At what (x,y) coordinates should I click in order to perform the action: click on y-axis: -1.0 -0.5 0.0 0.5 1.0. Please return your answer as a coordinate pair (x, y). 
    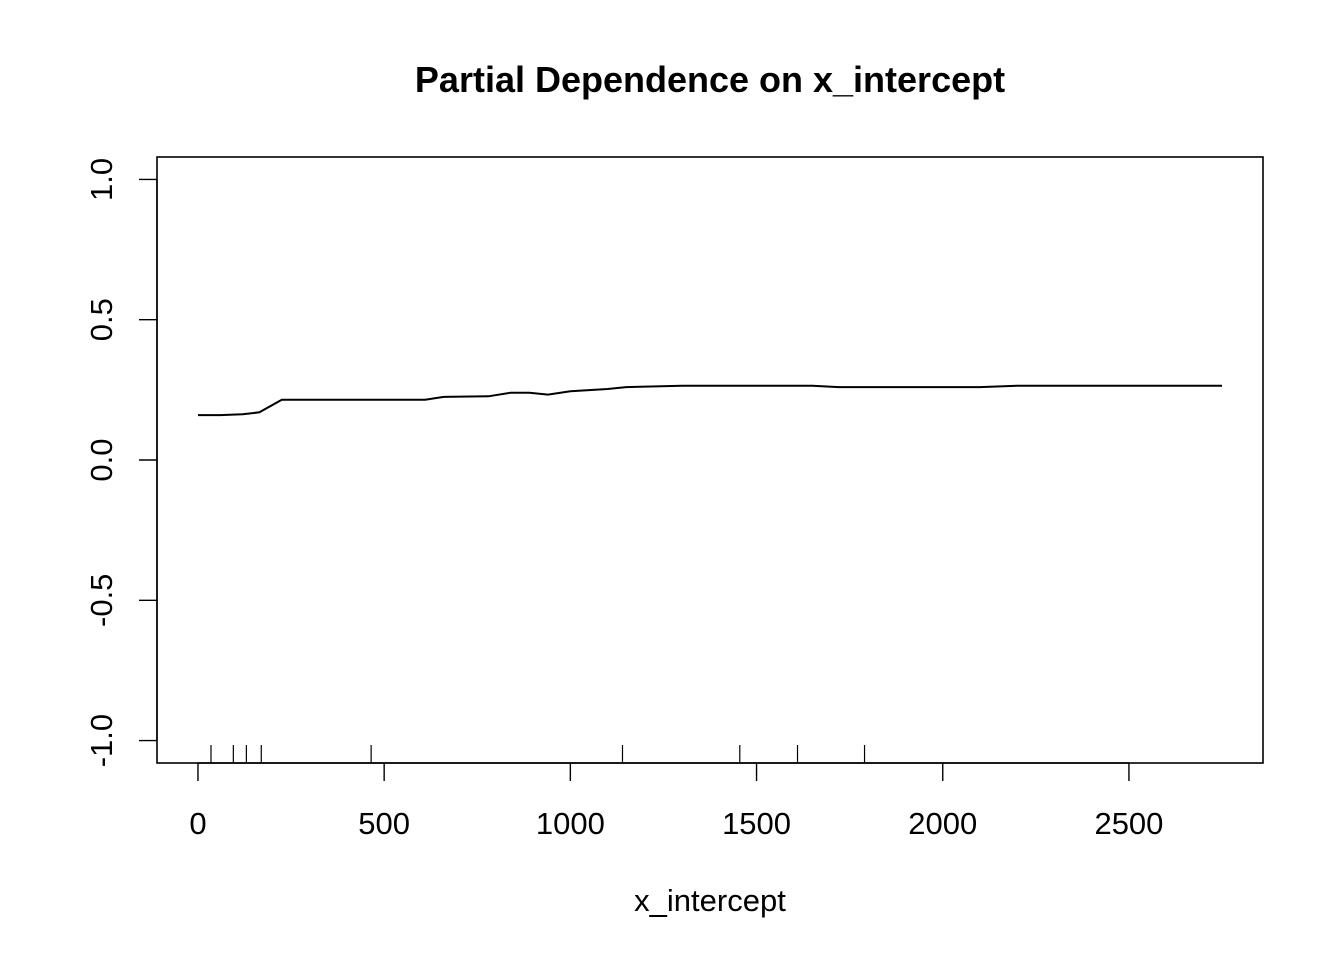
    Looking at the image, I should click on (121, 462).